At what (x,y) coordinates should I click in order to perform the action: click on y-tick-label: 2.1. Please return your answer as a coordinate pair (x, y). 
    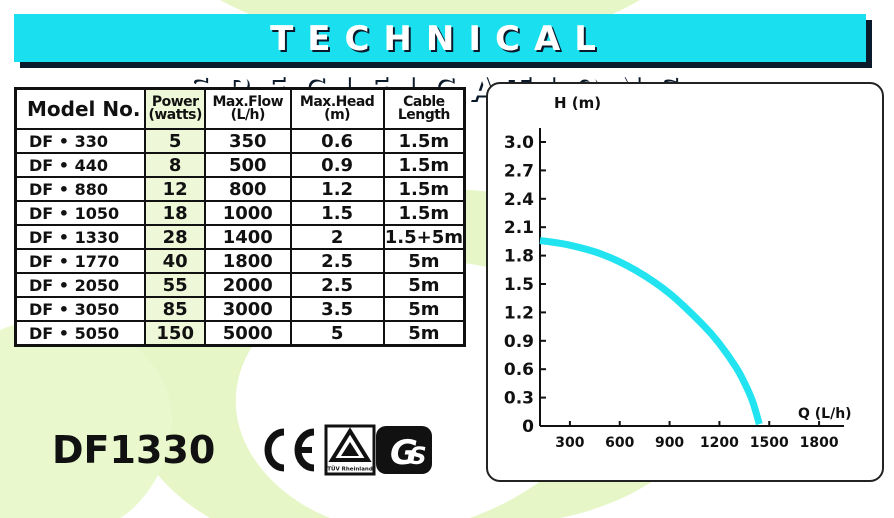
    Looking at the image, I should click on (519, 228).